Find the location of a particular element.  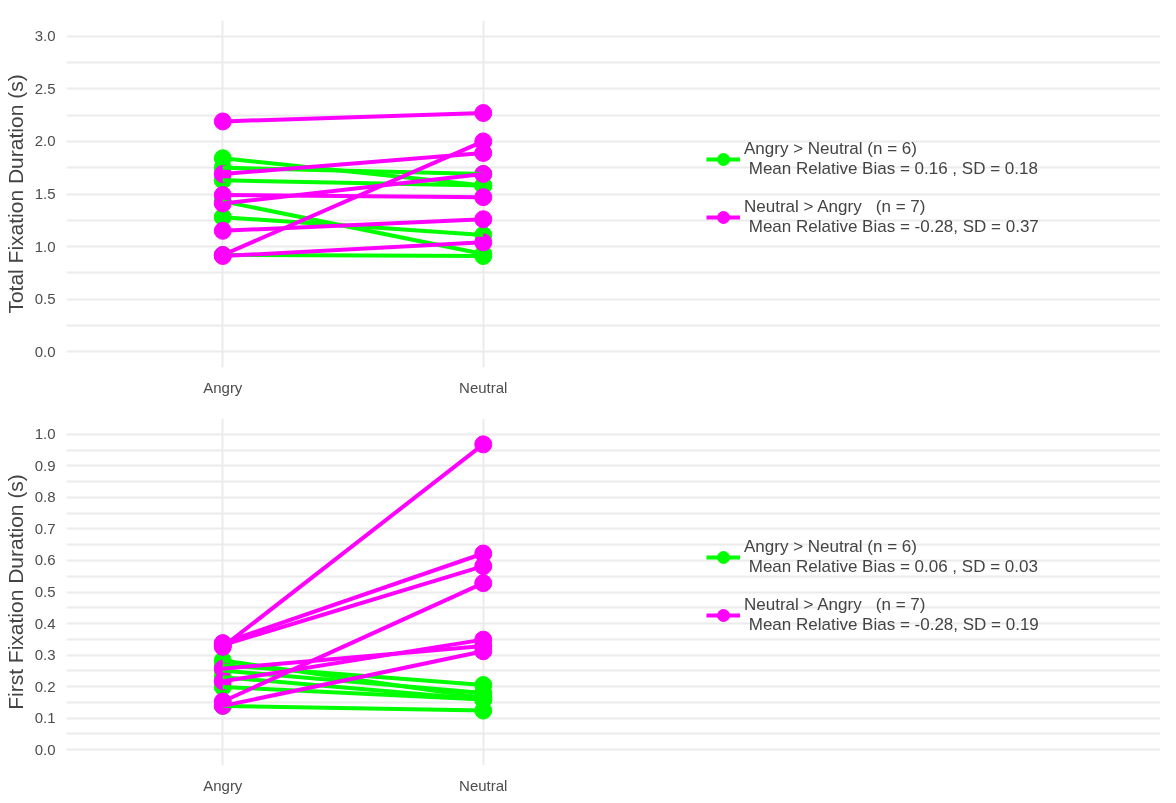

y-axis-title: First Fixation Duration (s) is located at coordinates (15, 592).